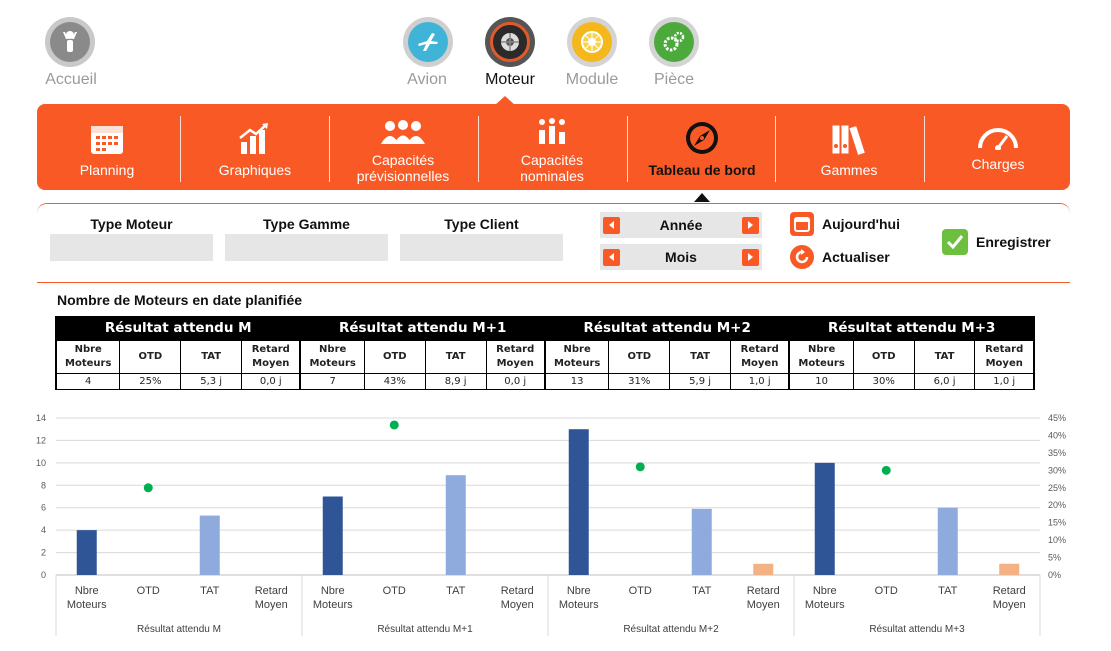 The width and height of the screenshot is (1111, 651). I want to click on mois-label: Mois, so click(681, 257).